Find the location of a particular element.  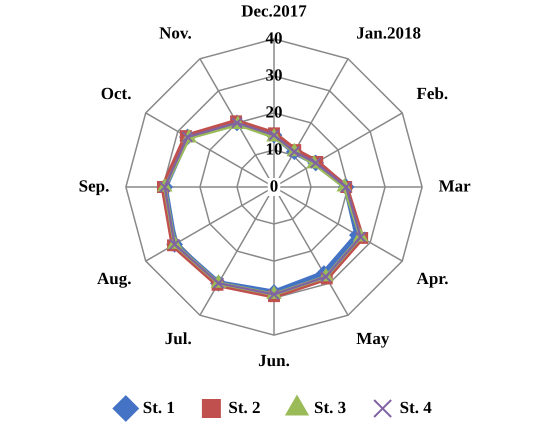

y-tick-label: 40 is located at coordinates (274, 38).